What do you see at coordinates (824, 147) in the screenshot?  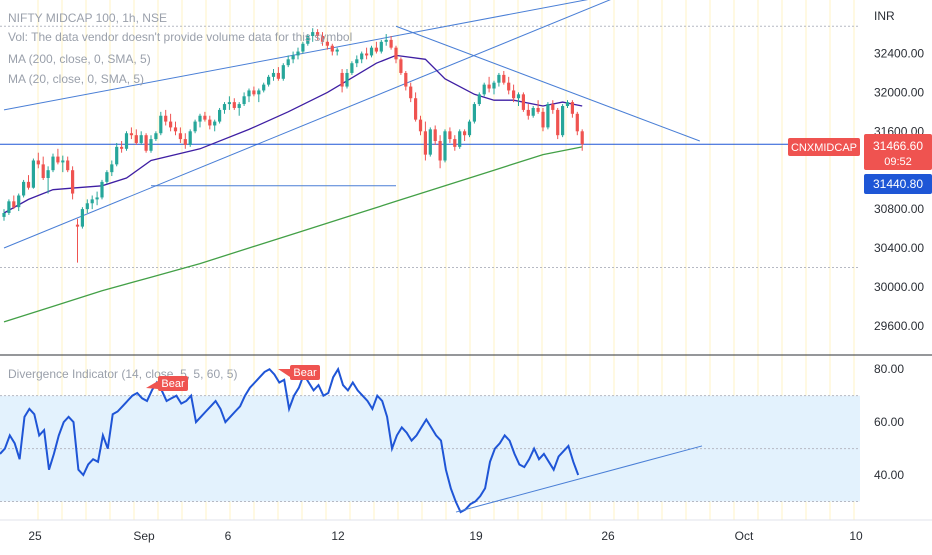 I see `symbol-tag` at bounding box center [824, 147].